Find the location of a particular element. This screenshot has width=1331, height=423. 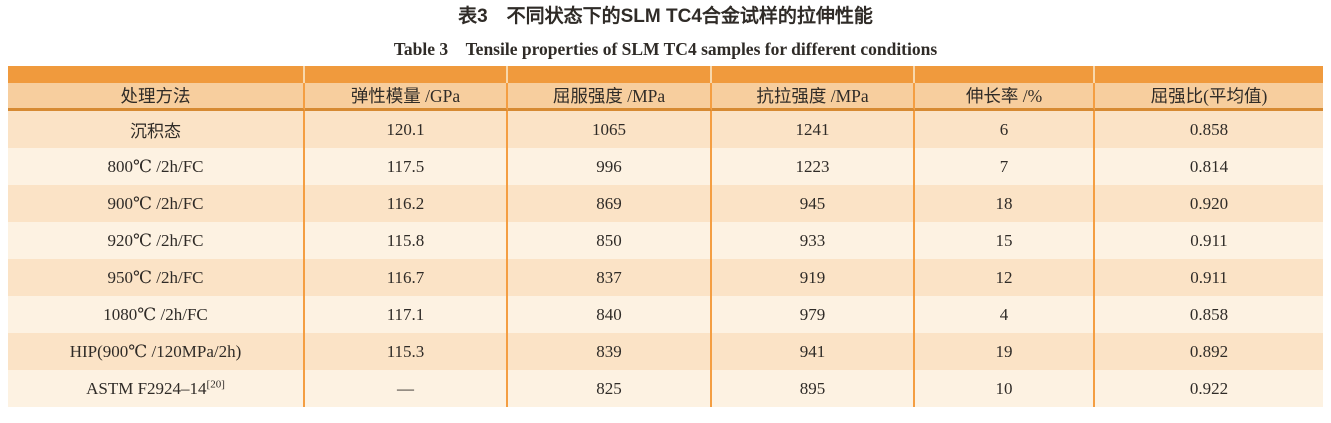

cell-yield-strength: 869 is located at coordinates (610, 203).